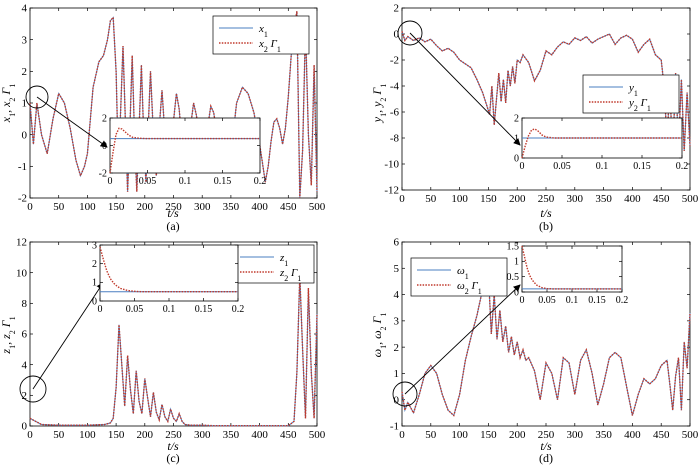 This screenshot has height=469, width=700. I want to click on main-ytick-label: 0, so click(397, 400).